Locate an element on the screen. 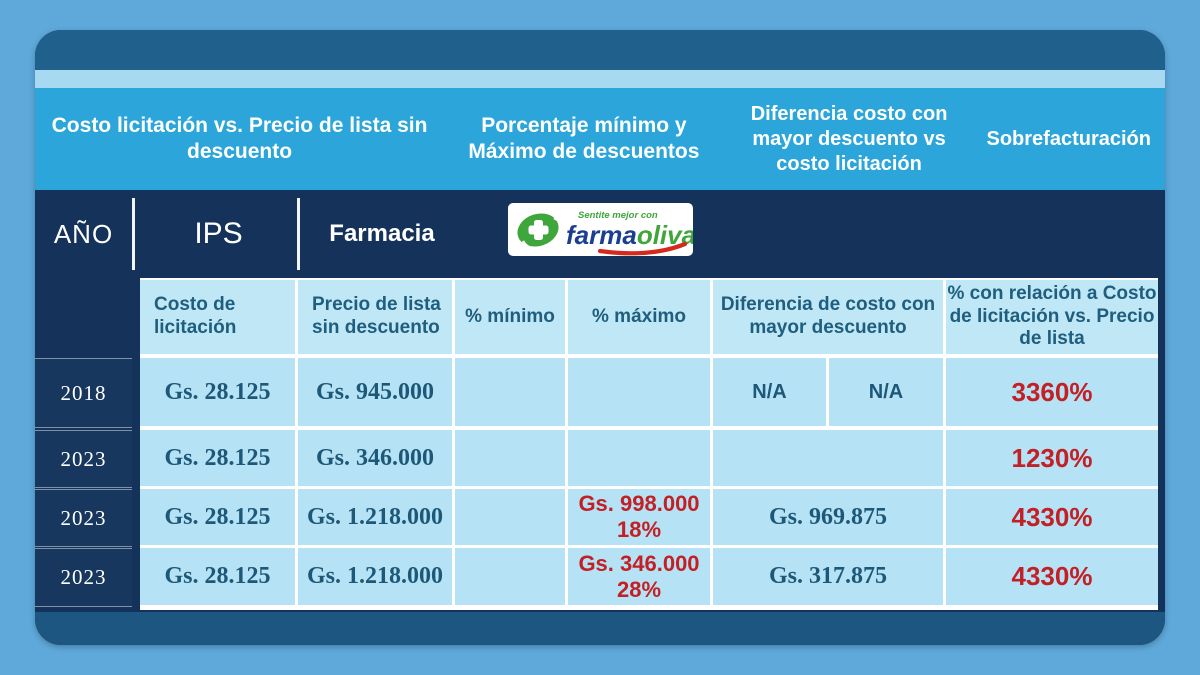 The image size is (1200, 675). cell-pct-maximo-porcentaje: 28% is located at coordinates (639, 589).